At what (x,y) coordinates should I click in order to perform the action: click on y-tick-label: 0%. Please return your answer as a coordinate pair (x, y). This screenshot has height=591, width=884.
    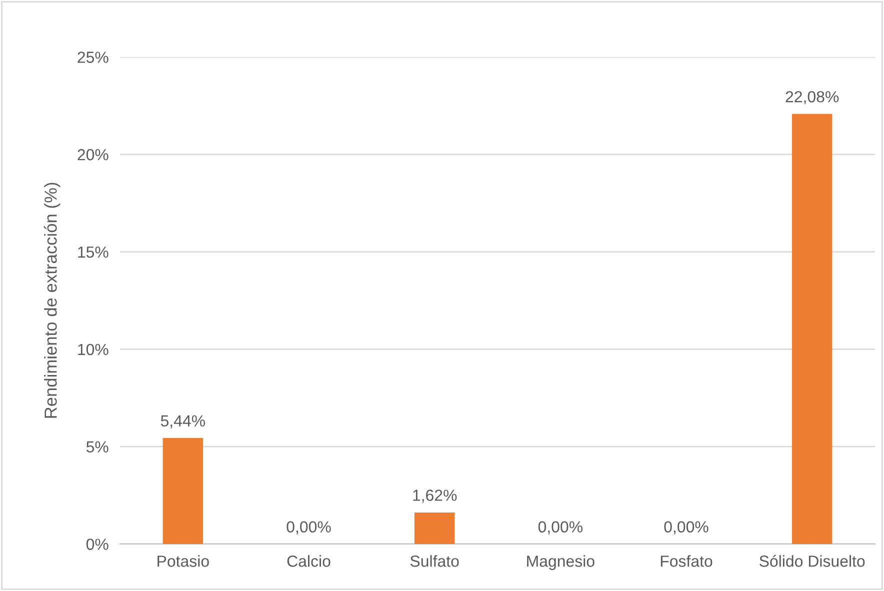
    Looking at the image, I should click on (97, 544).